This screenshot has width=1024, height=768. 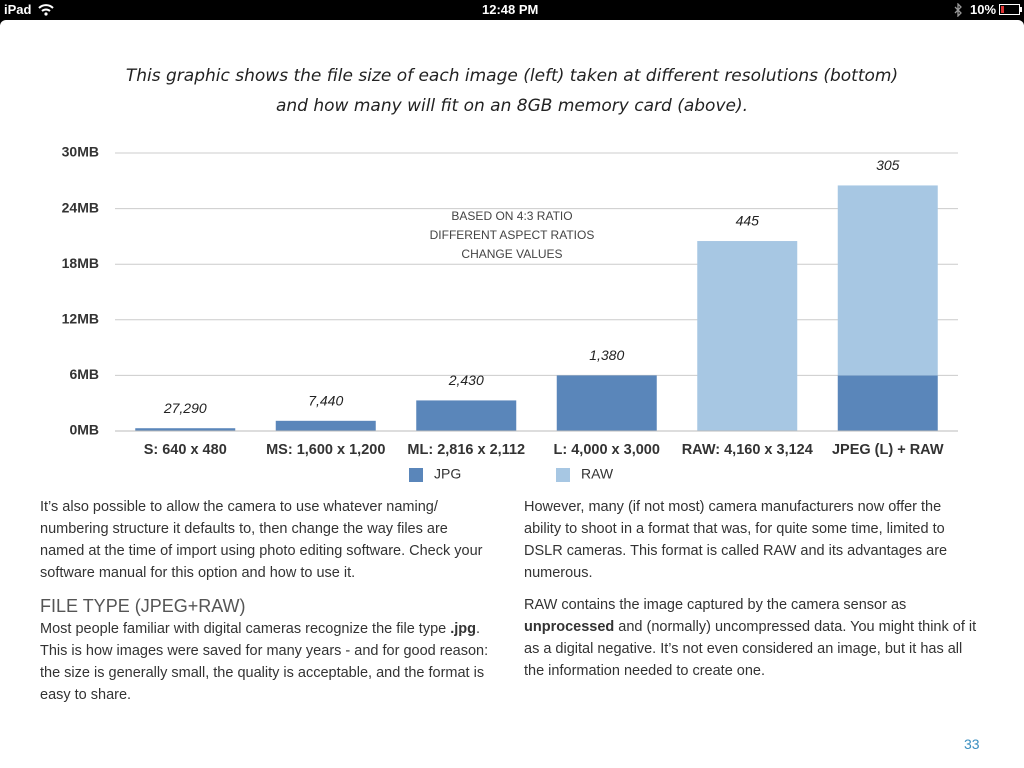 I want to click on section-heading: FILE TYPE (JPEG+RAW), so click(x=143, y=606).